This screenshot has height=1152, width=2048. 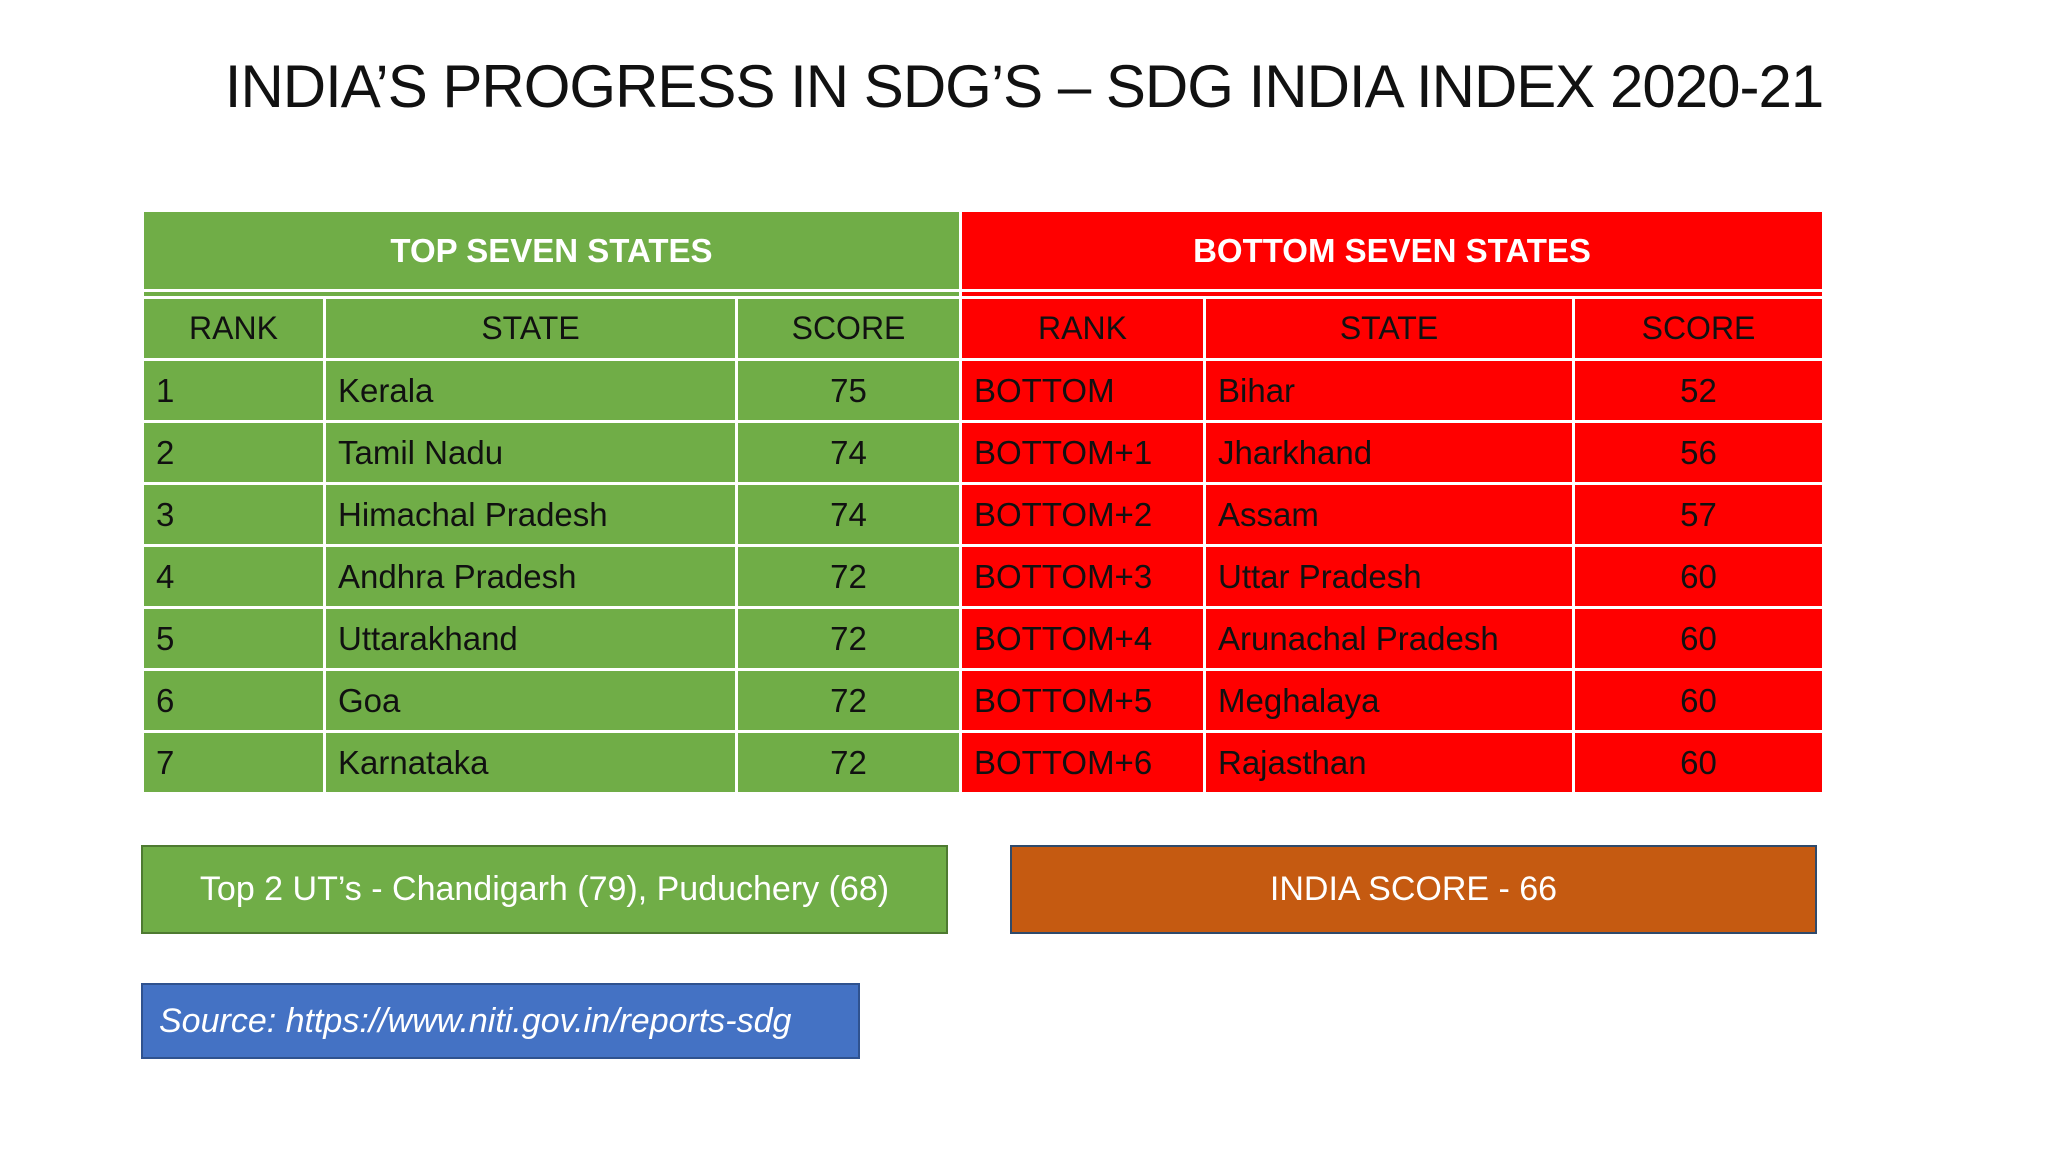 I want to click on bottom-rank-cell: BOTTOM, so click(x=1082, y=390).